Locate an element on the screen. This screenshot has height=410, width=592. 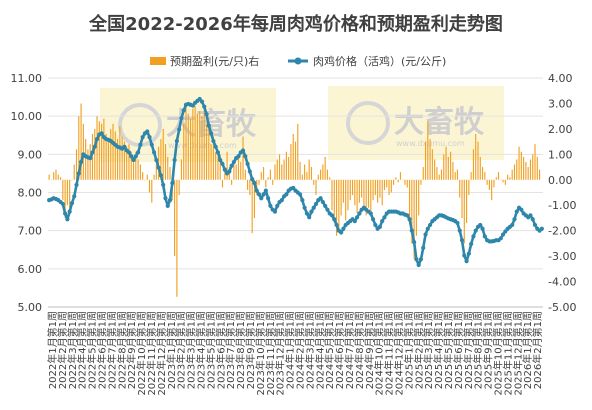
x-tick-label: 2022年5月第1周 is located at coordinates (92, 350).